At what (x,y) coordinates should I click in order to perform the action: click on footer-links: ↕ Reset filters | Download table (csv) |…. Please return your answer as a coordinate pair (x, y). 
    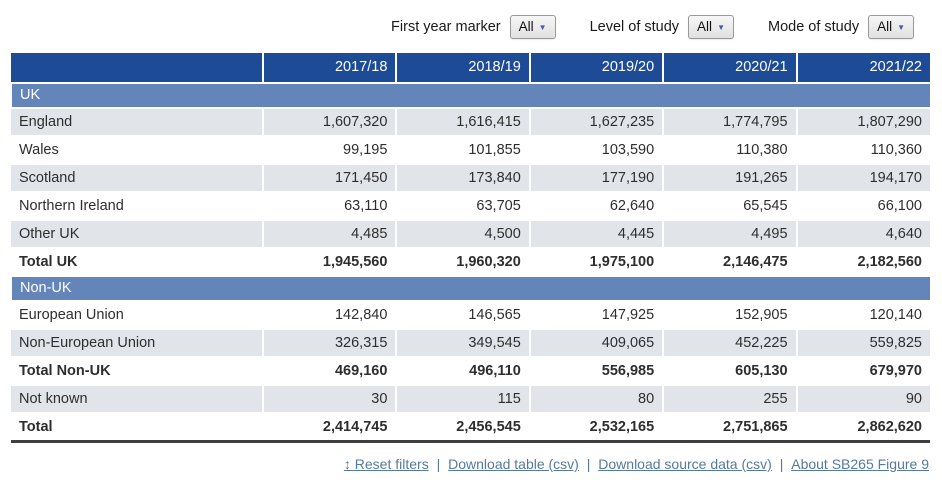
    Looking at the image, I should click on (471, 457).